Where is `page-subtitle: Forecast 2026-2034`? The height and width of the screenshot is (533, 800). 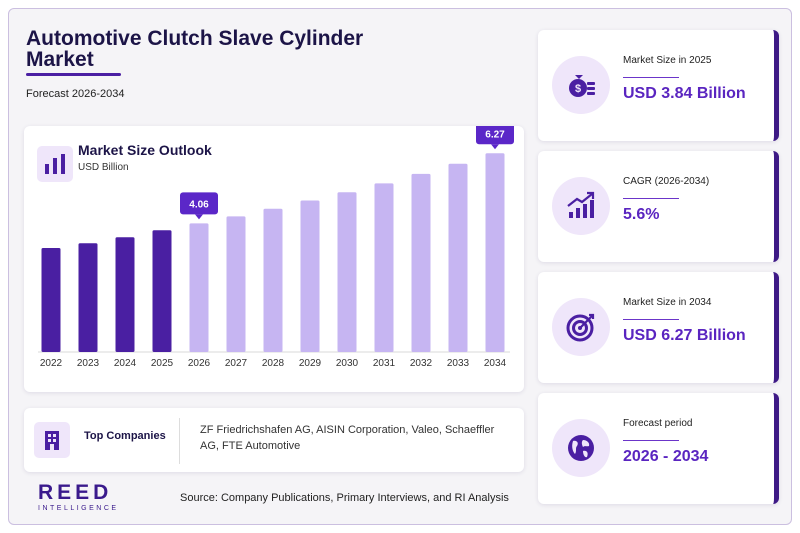 page-subtitle: Forecast 2026-2034 is located at coordinates (75, 94).